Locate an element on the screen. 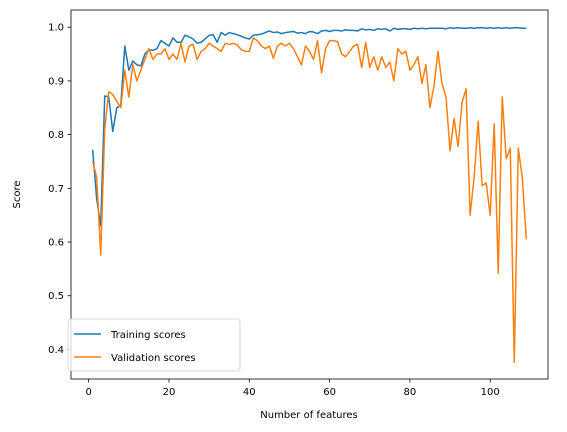 The width and height of the screenshot is (567, 432). y-tick-label: 0.7 is located at coordinates (56, 189).